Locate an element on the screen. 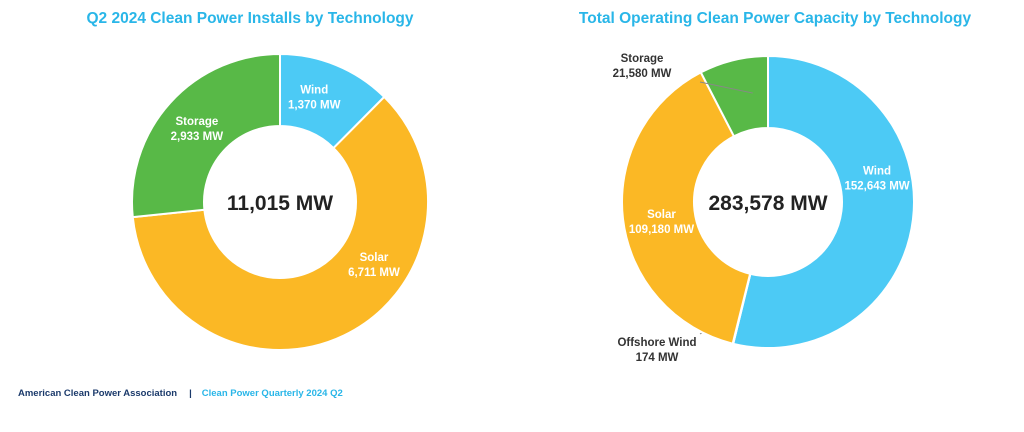 The image size is (1024, 432). slice-label-1-solar: Solar 109,180 MW is located at coordinates (661, 222).